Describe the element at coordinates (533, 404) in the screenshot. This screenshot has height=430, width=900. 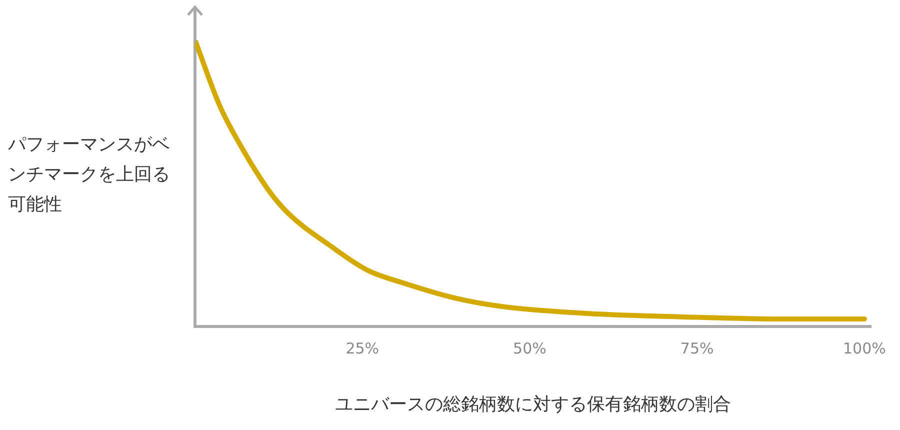
I see `x-axis-title: ユニバースの総銘柄数に対する保有銘柄数の割合` at that location.